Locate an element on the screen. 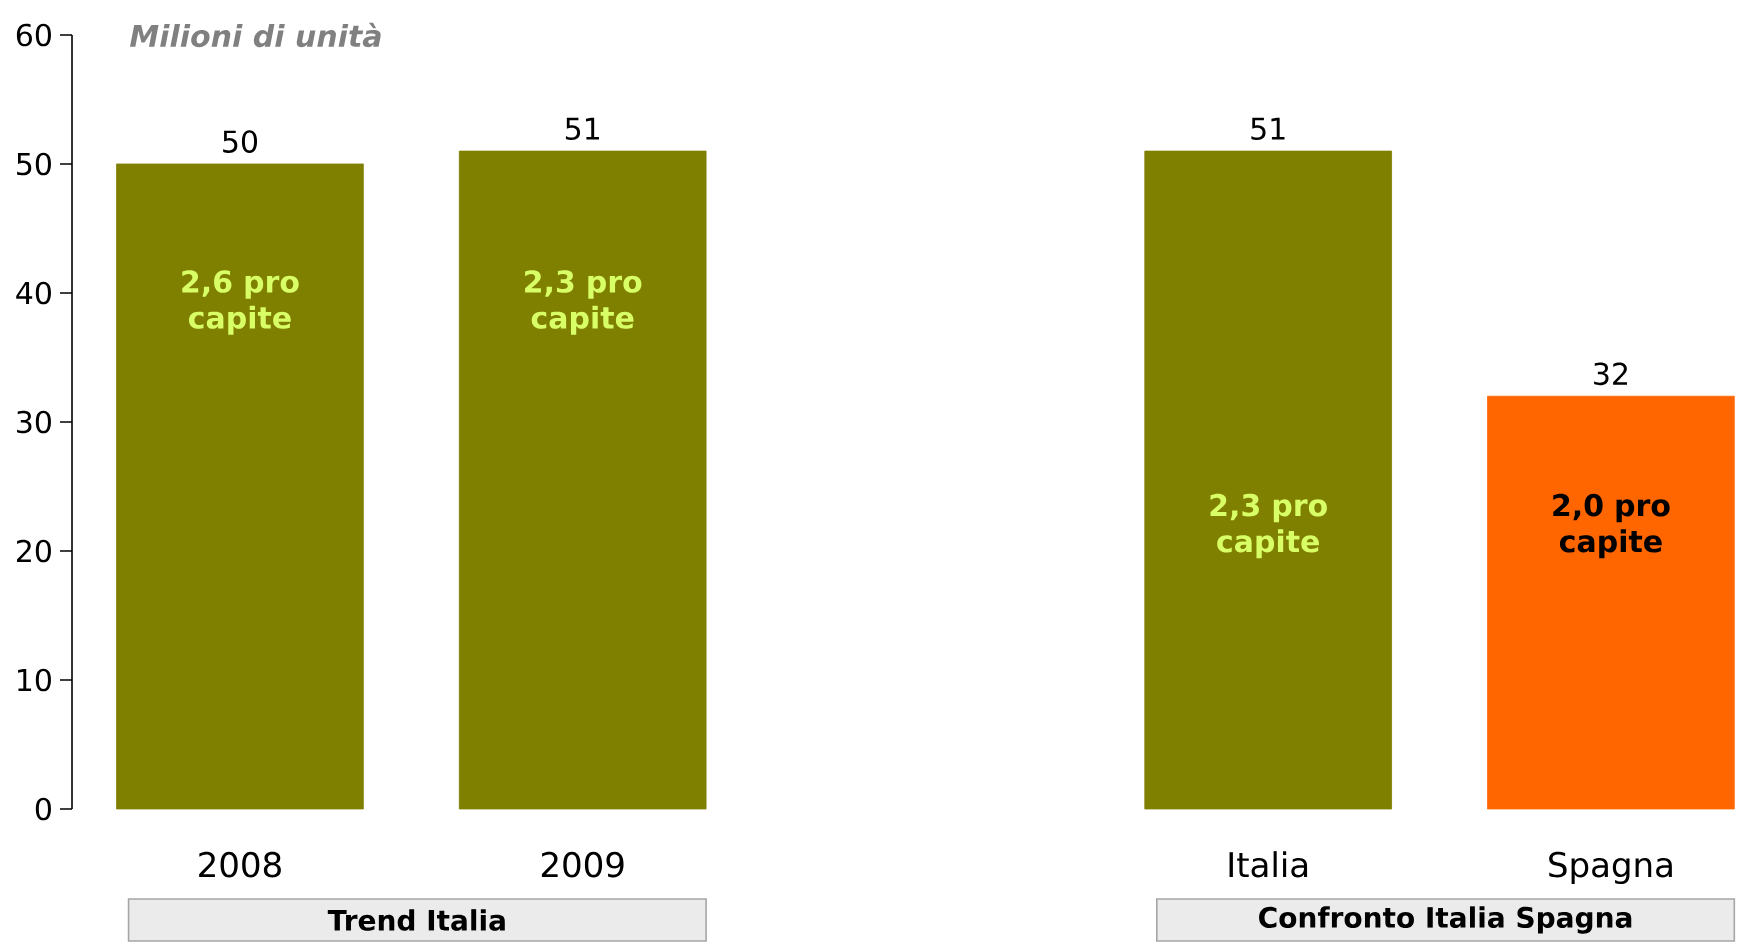 The height and width of the screenshot is (951, 1748). x-tick-label: Italia is located at coordinates (1268, 864).